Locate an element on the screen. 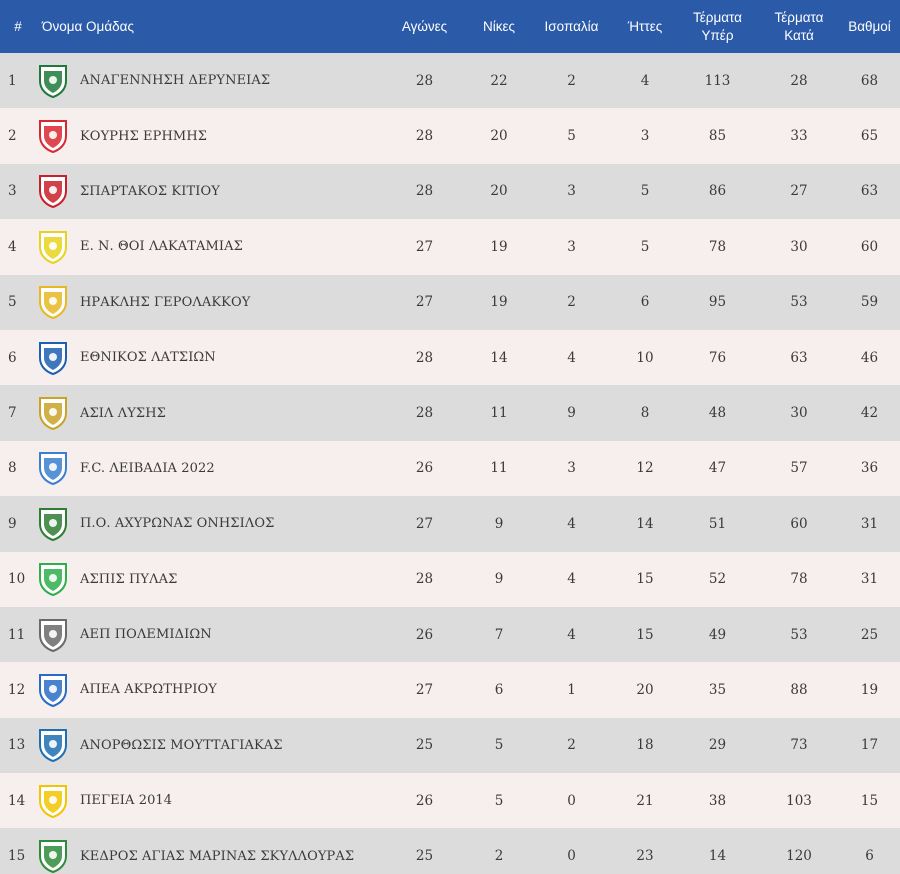 Image resolution: width=900 pixels, height=874 pixels. team-cell: ΚΟΥΡΗΣ ΕΡΗΜΗΣ is located at coordinates (208, 135).